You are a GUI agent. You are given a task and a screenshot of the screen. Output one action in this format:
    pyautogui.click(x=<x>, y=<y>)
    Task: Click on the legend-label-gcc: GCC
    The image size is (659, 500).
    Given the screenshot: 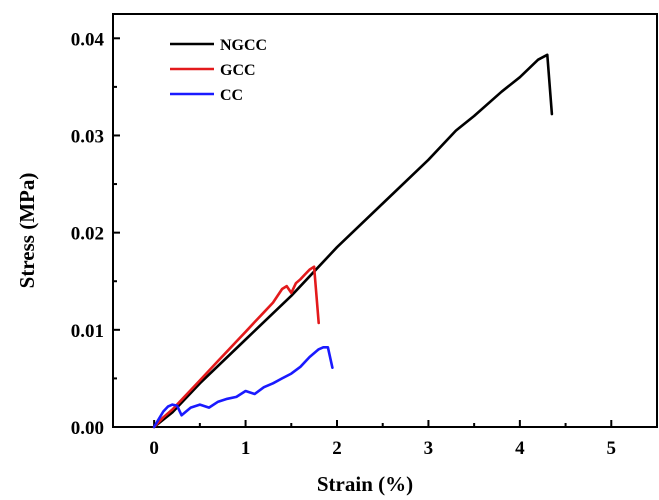 What is the action you would take?
    pyautogui.click(x=238, y=70)
    